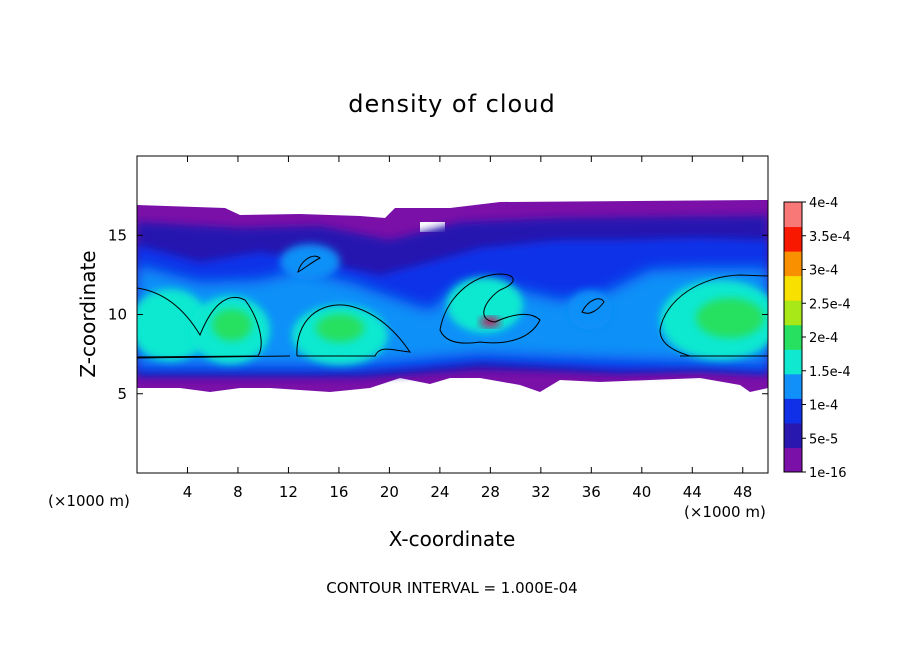 Image resolution: width=904 pixels, height=654 pixels. Describe the element at coordinates (389, 492) in the screenshot. I see `x-tick-label: 20` at that location.